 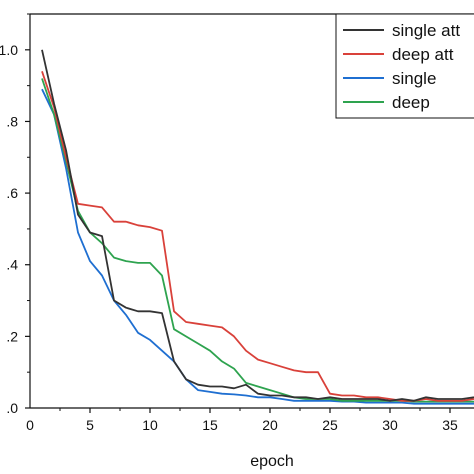 I want to click on legend: single att deep att single deep, so click(x=404, y=66).